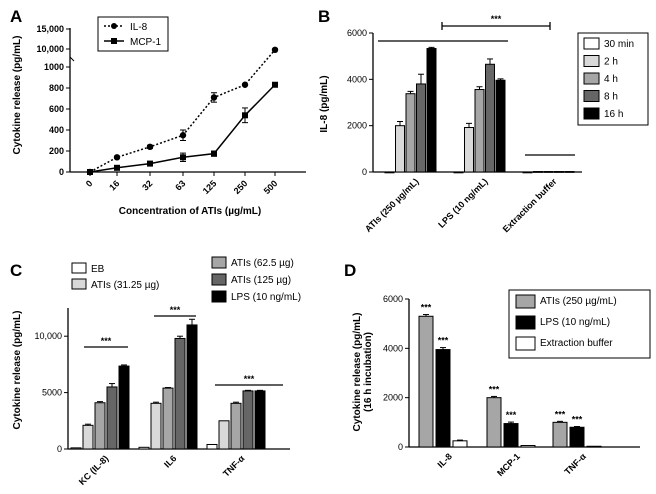 Image resolution: width=656 pixels, height=494 pixels. What do you see at coordinates (527, 172) in the screenshot?
I see `panel-b-bar-extraction-buffer-30-min` at bounding box center [527, 172].